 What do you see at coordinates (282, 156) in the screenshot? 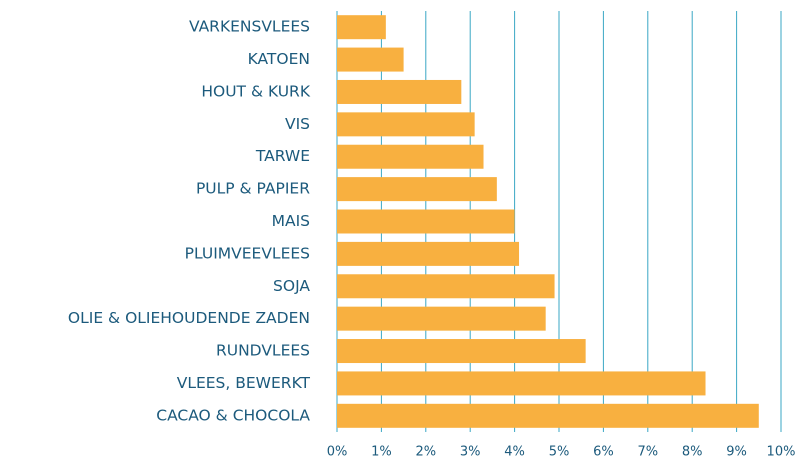
I see `y-tick-label: TARWE` at bounding box center [282, 156].